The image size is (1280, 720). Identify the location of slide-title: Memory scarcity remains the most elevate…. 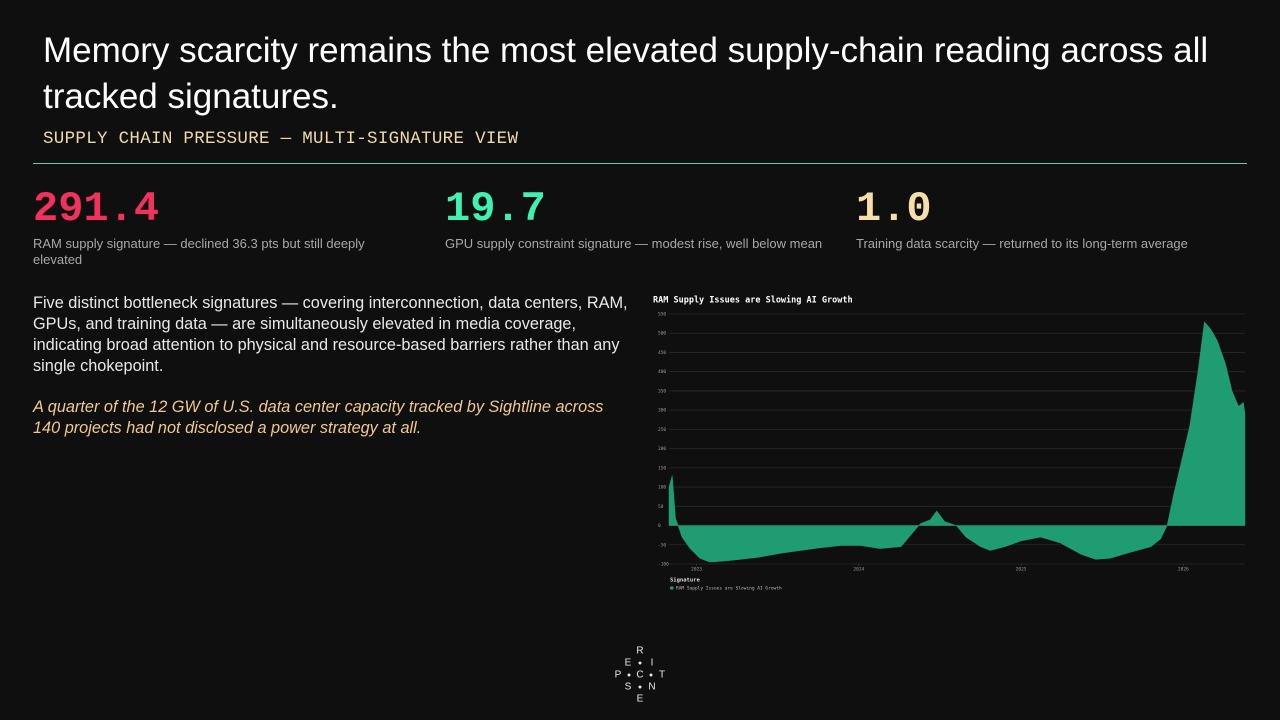
(626, 73).